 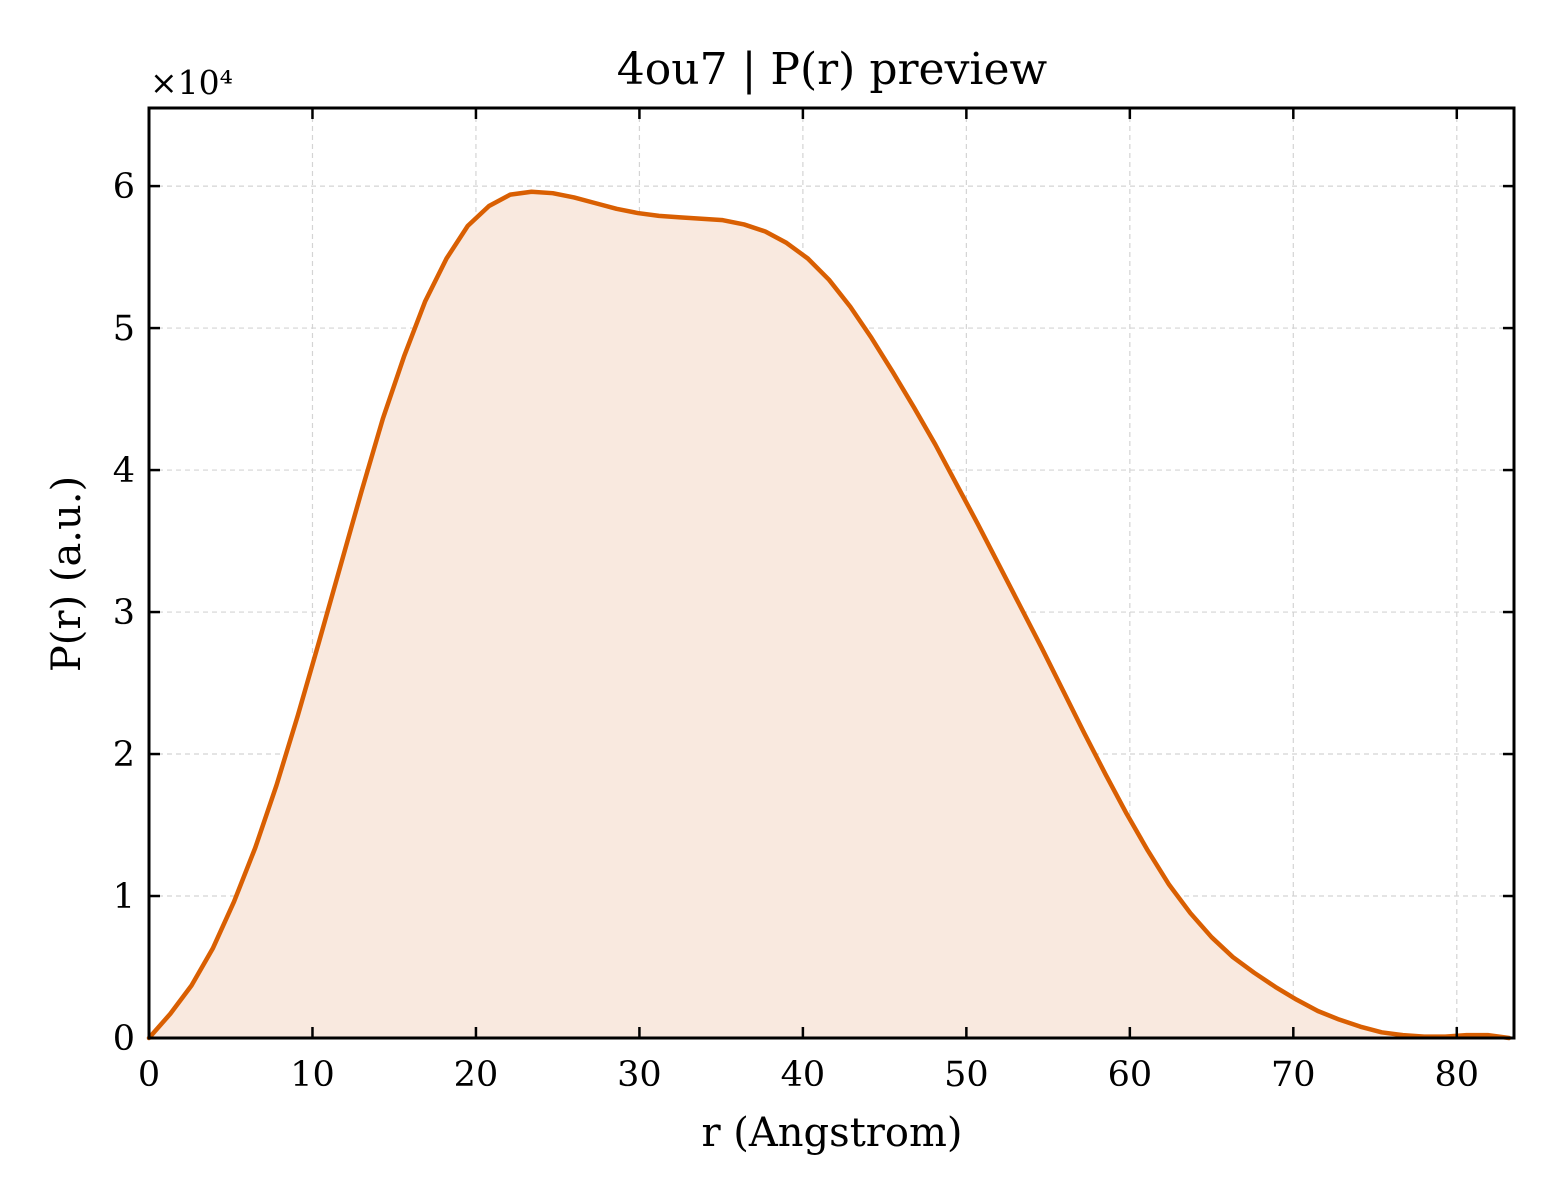 I want to click on x-tick-label: 30, so click(x=639, y=1075).